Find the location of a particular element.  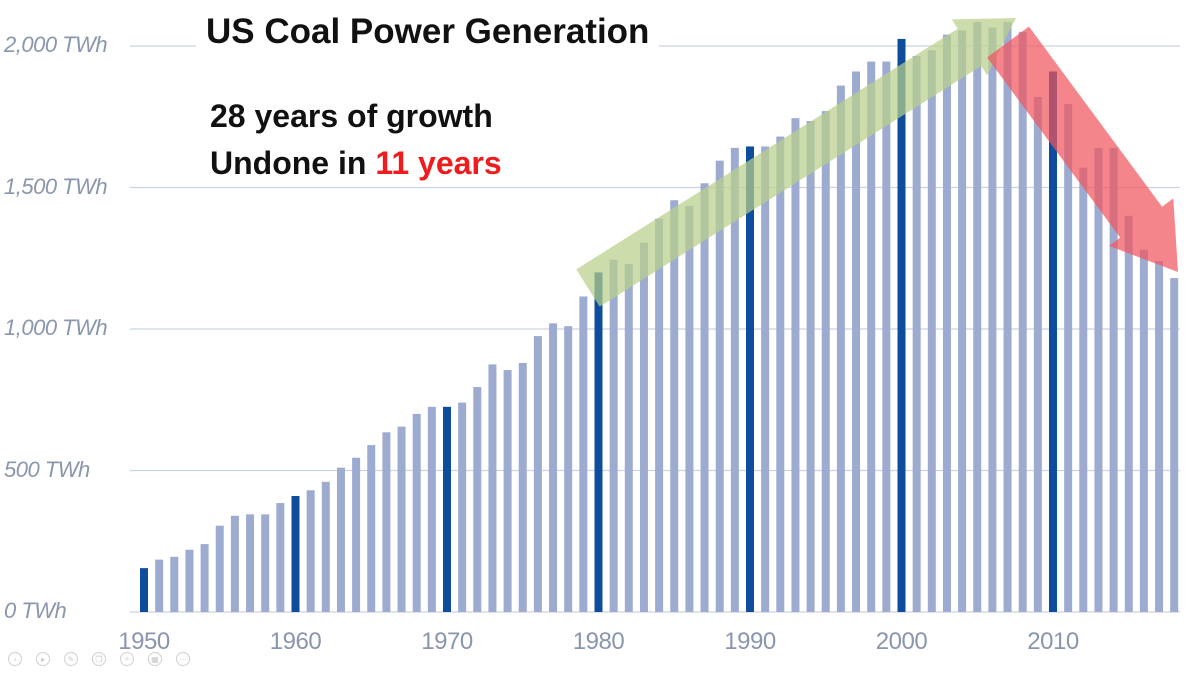

bar-1958 is located at coordinates (265, 563).